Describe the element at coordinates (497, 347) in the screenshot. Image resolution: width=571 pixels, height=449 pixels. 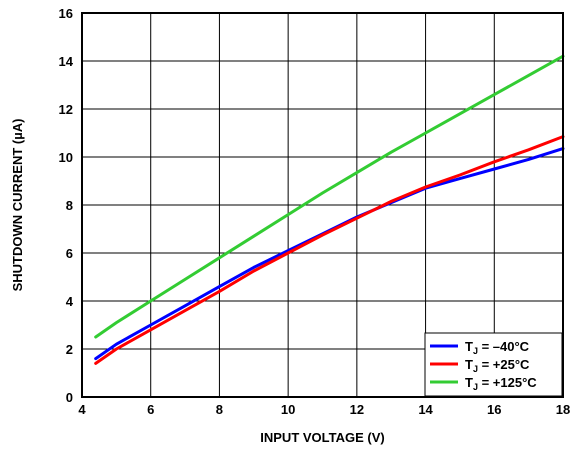
I see `legend-label-0: TJ = –40°C` at that location.